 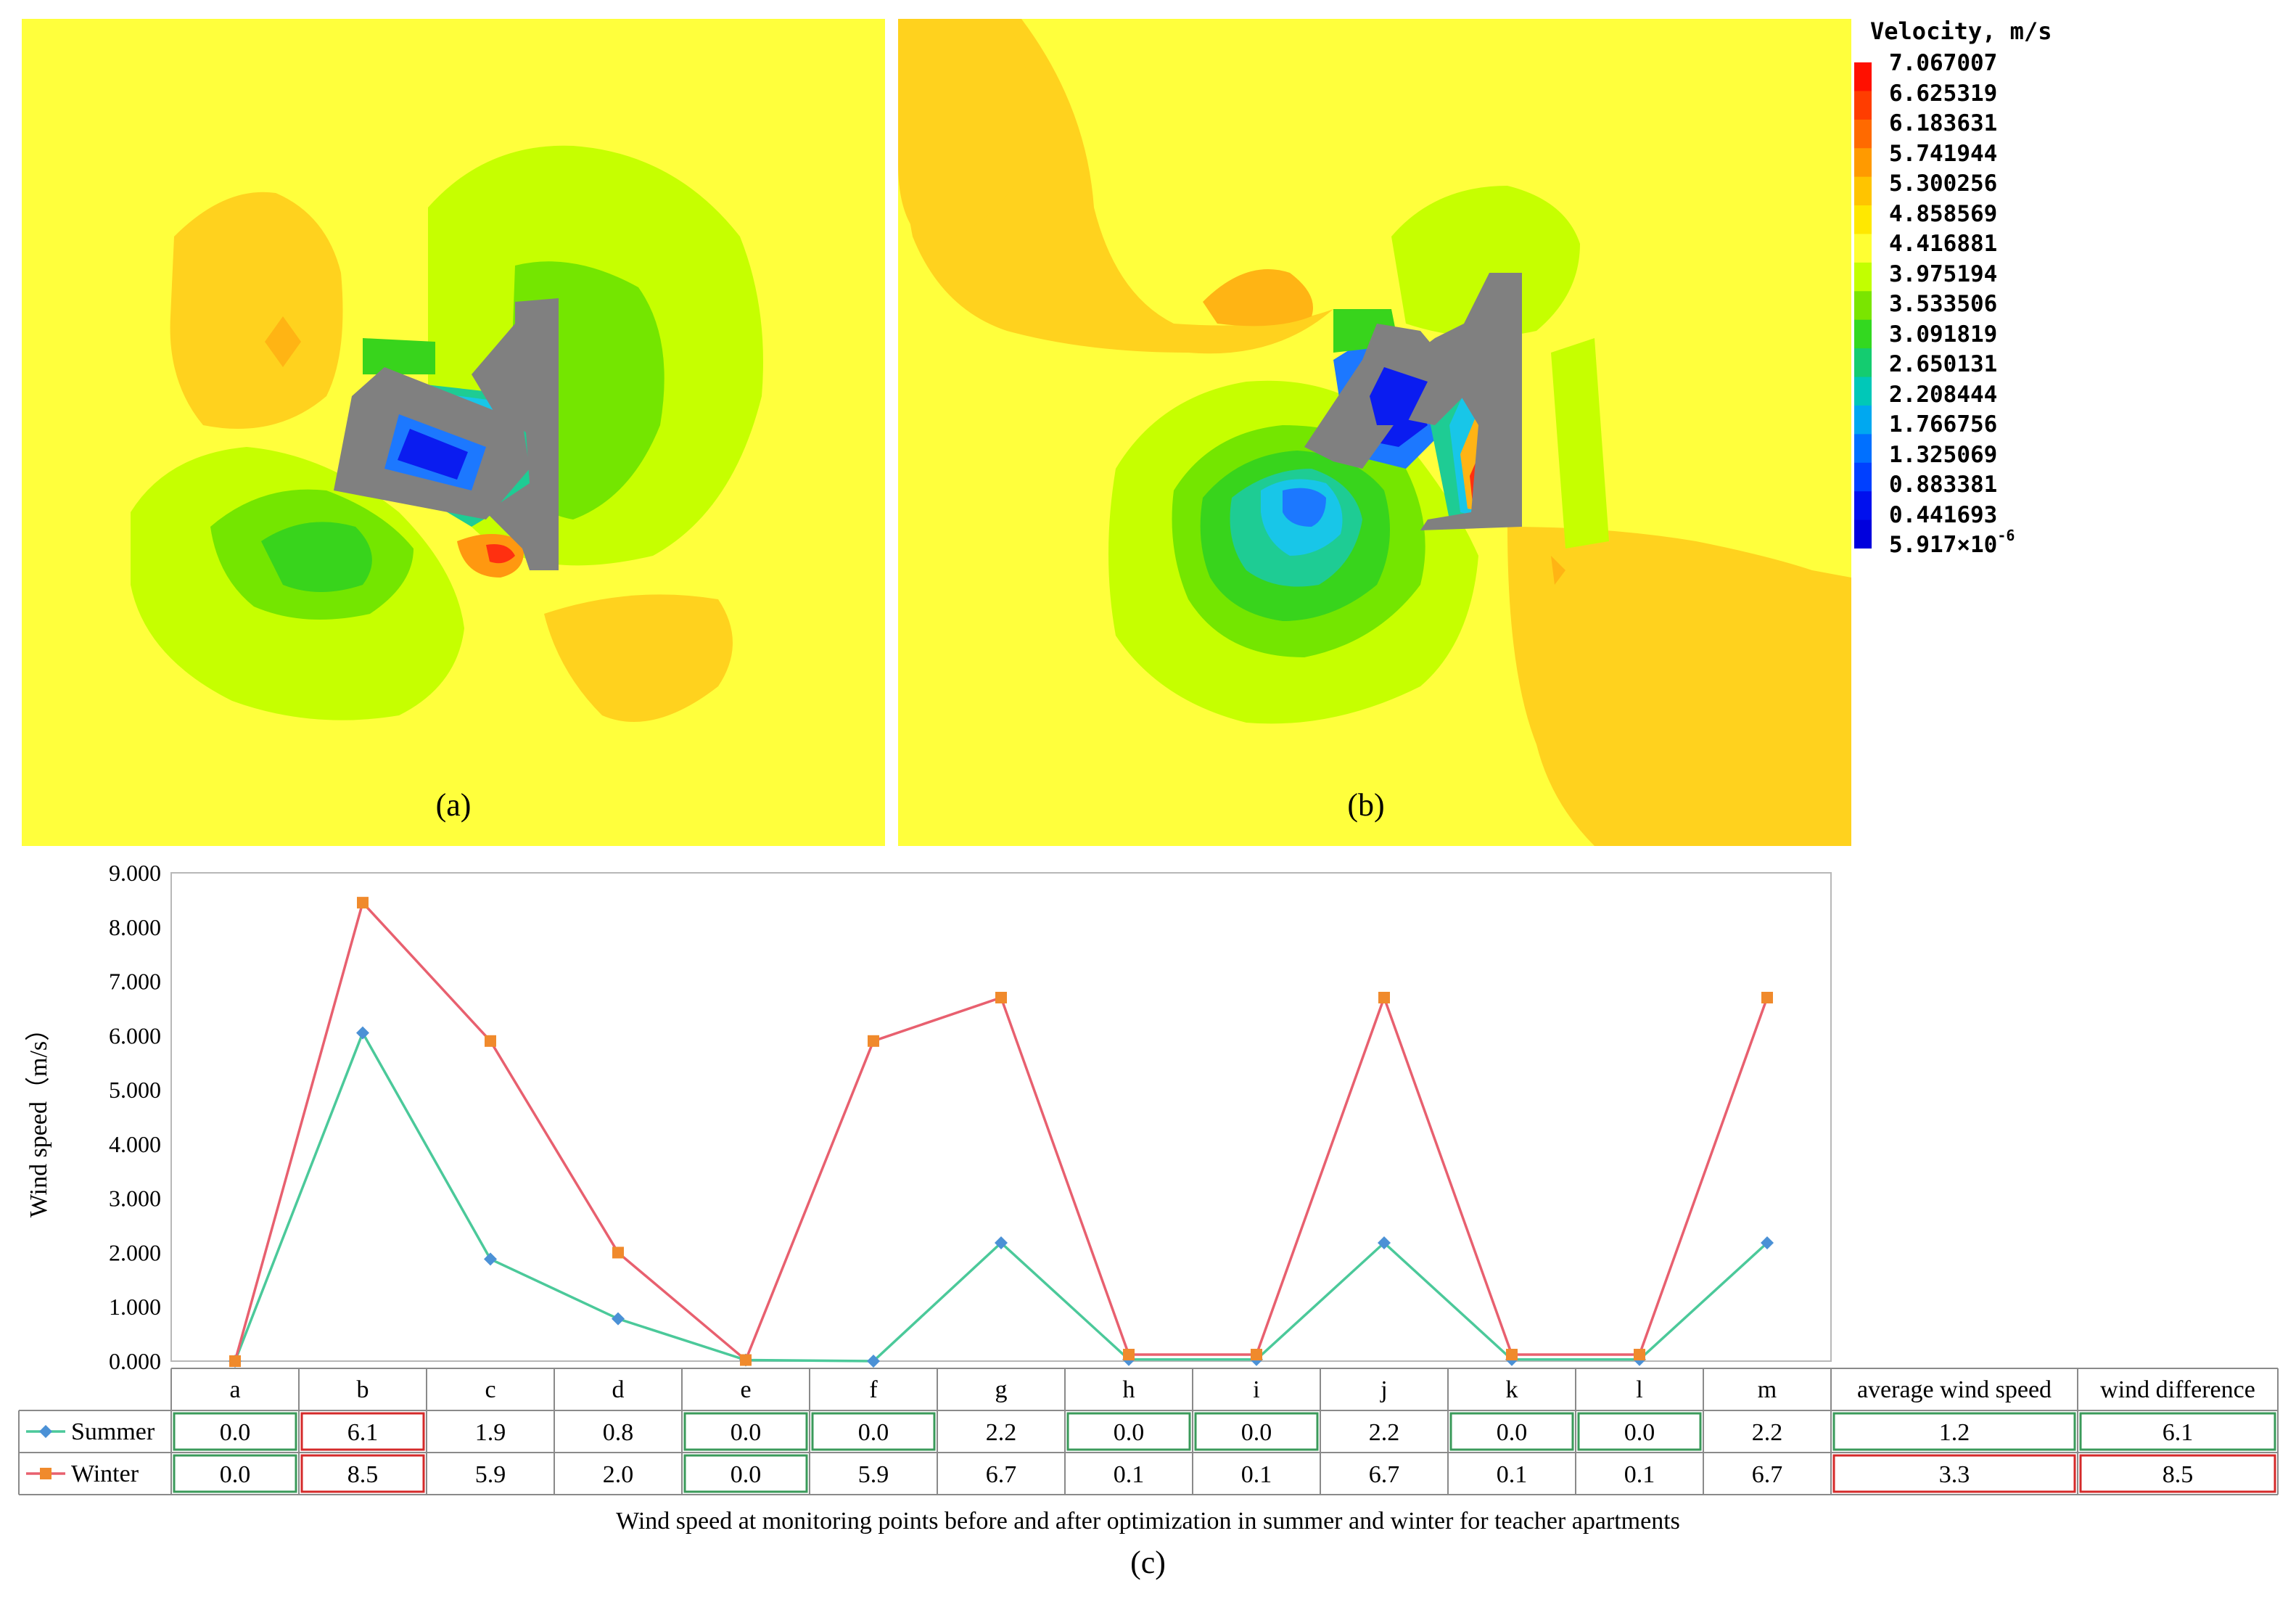 I want to click on color-scale-bar, so click(x=1863, y=305).